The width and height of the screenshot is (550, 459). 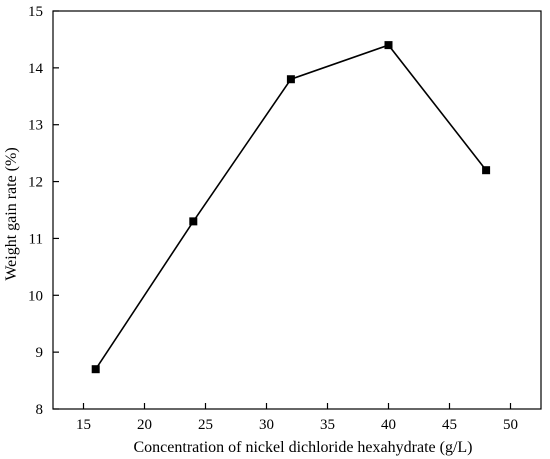 What do you see at coordinates (40, 353) in the screenshot?
I see `y-tick-label: 9` at bounding box center [40, 353].